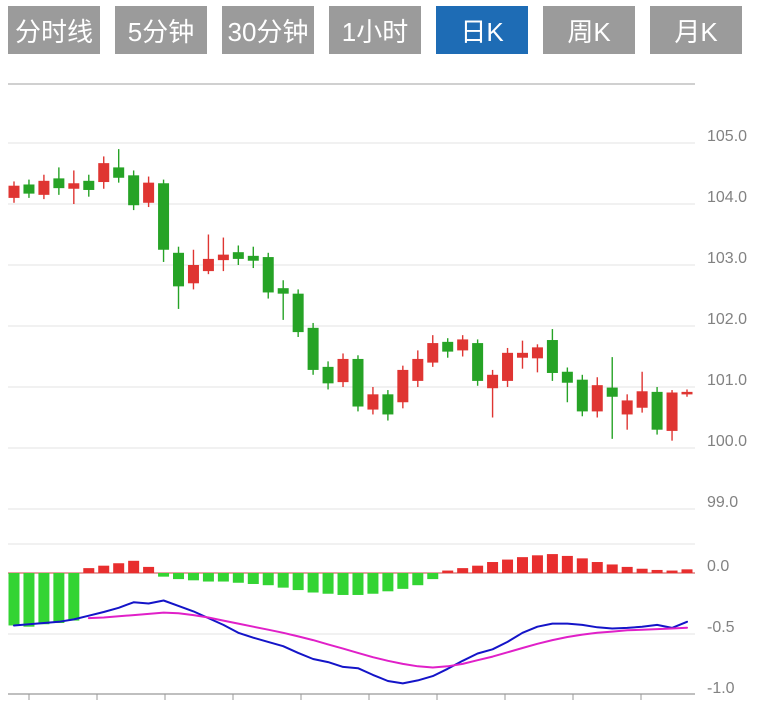  What do you see at coordinates (727, 441) in the screenshot?
I see `price-axis-label: 100.0` at bounding box center [727, 441].